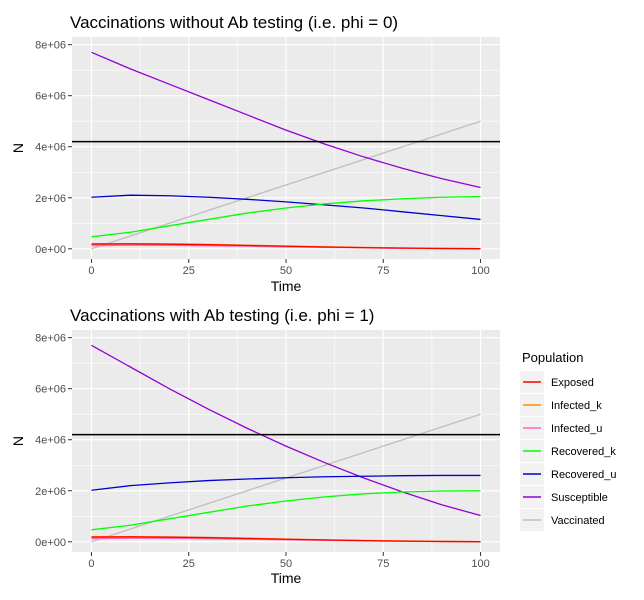 This screenshot has width=644, height=600. Describe the element at coordinates (579, 498) in the screenshot. I see `legend-label: Susceptible` at that location.